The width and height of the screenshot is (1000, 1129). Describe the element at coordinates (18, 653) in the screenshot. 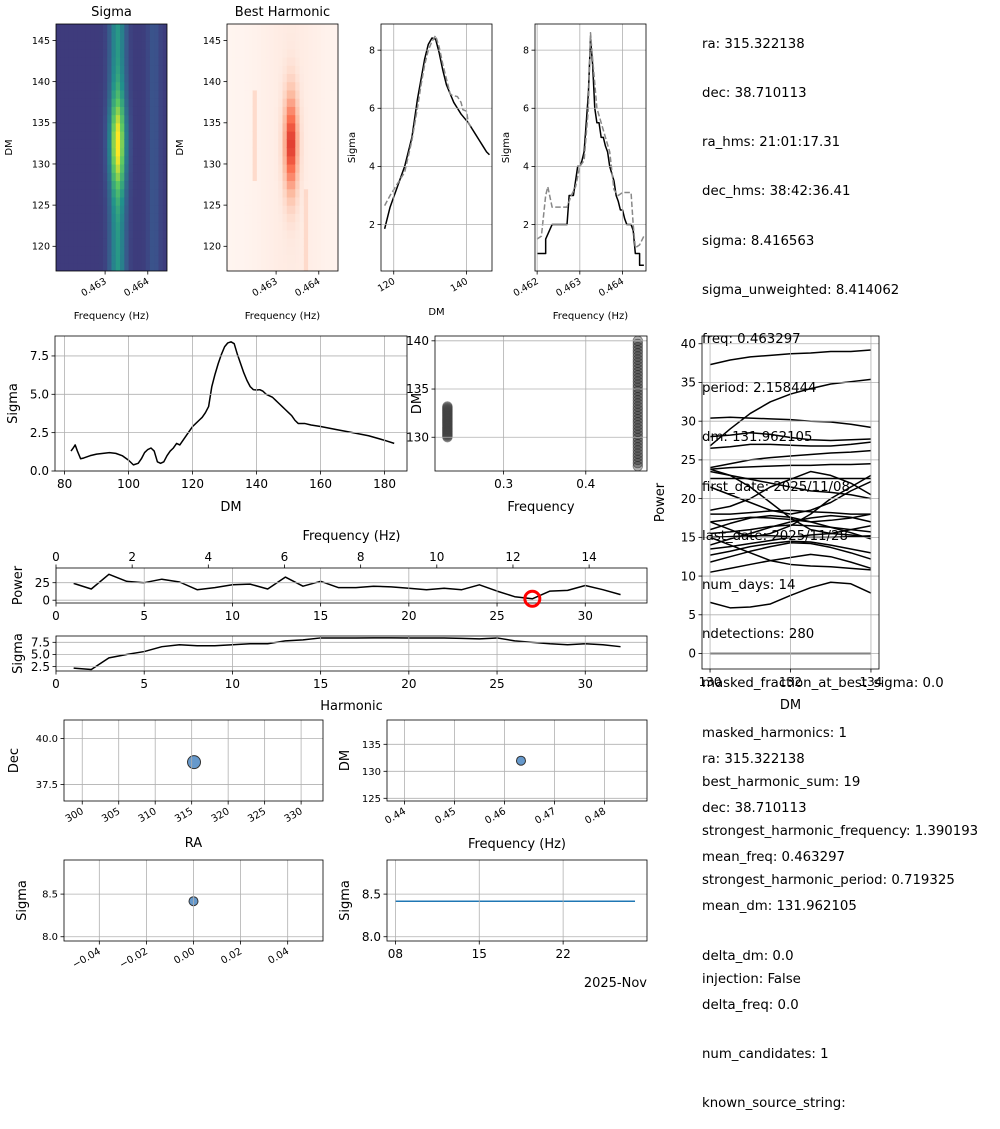

I see `y-axis-label: Sigma` at that location.